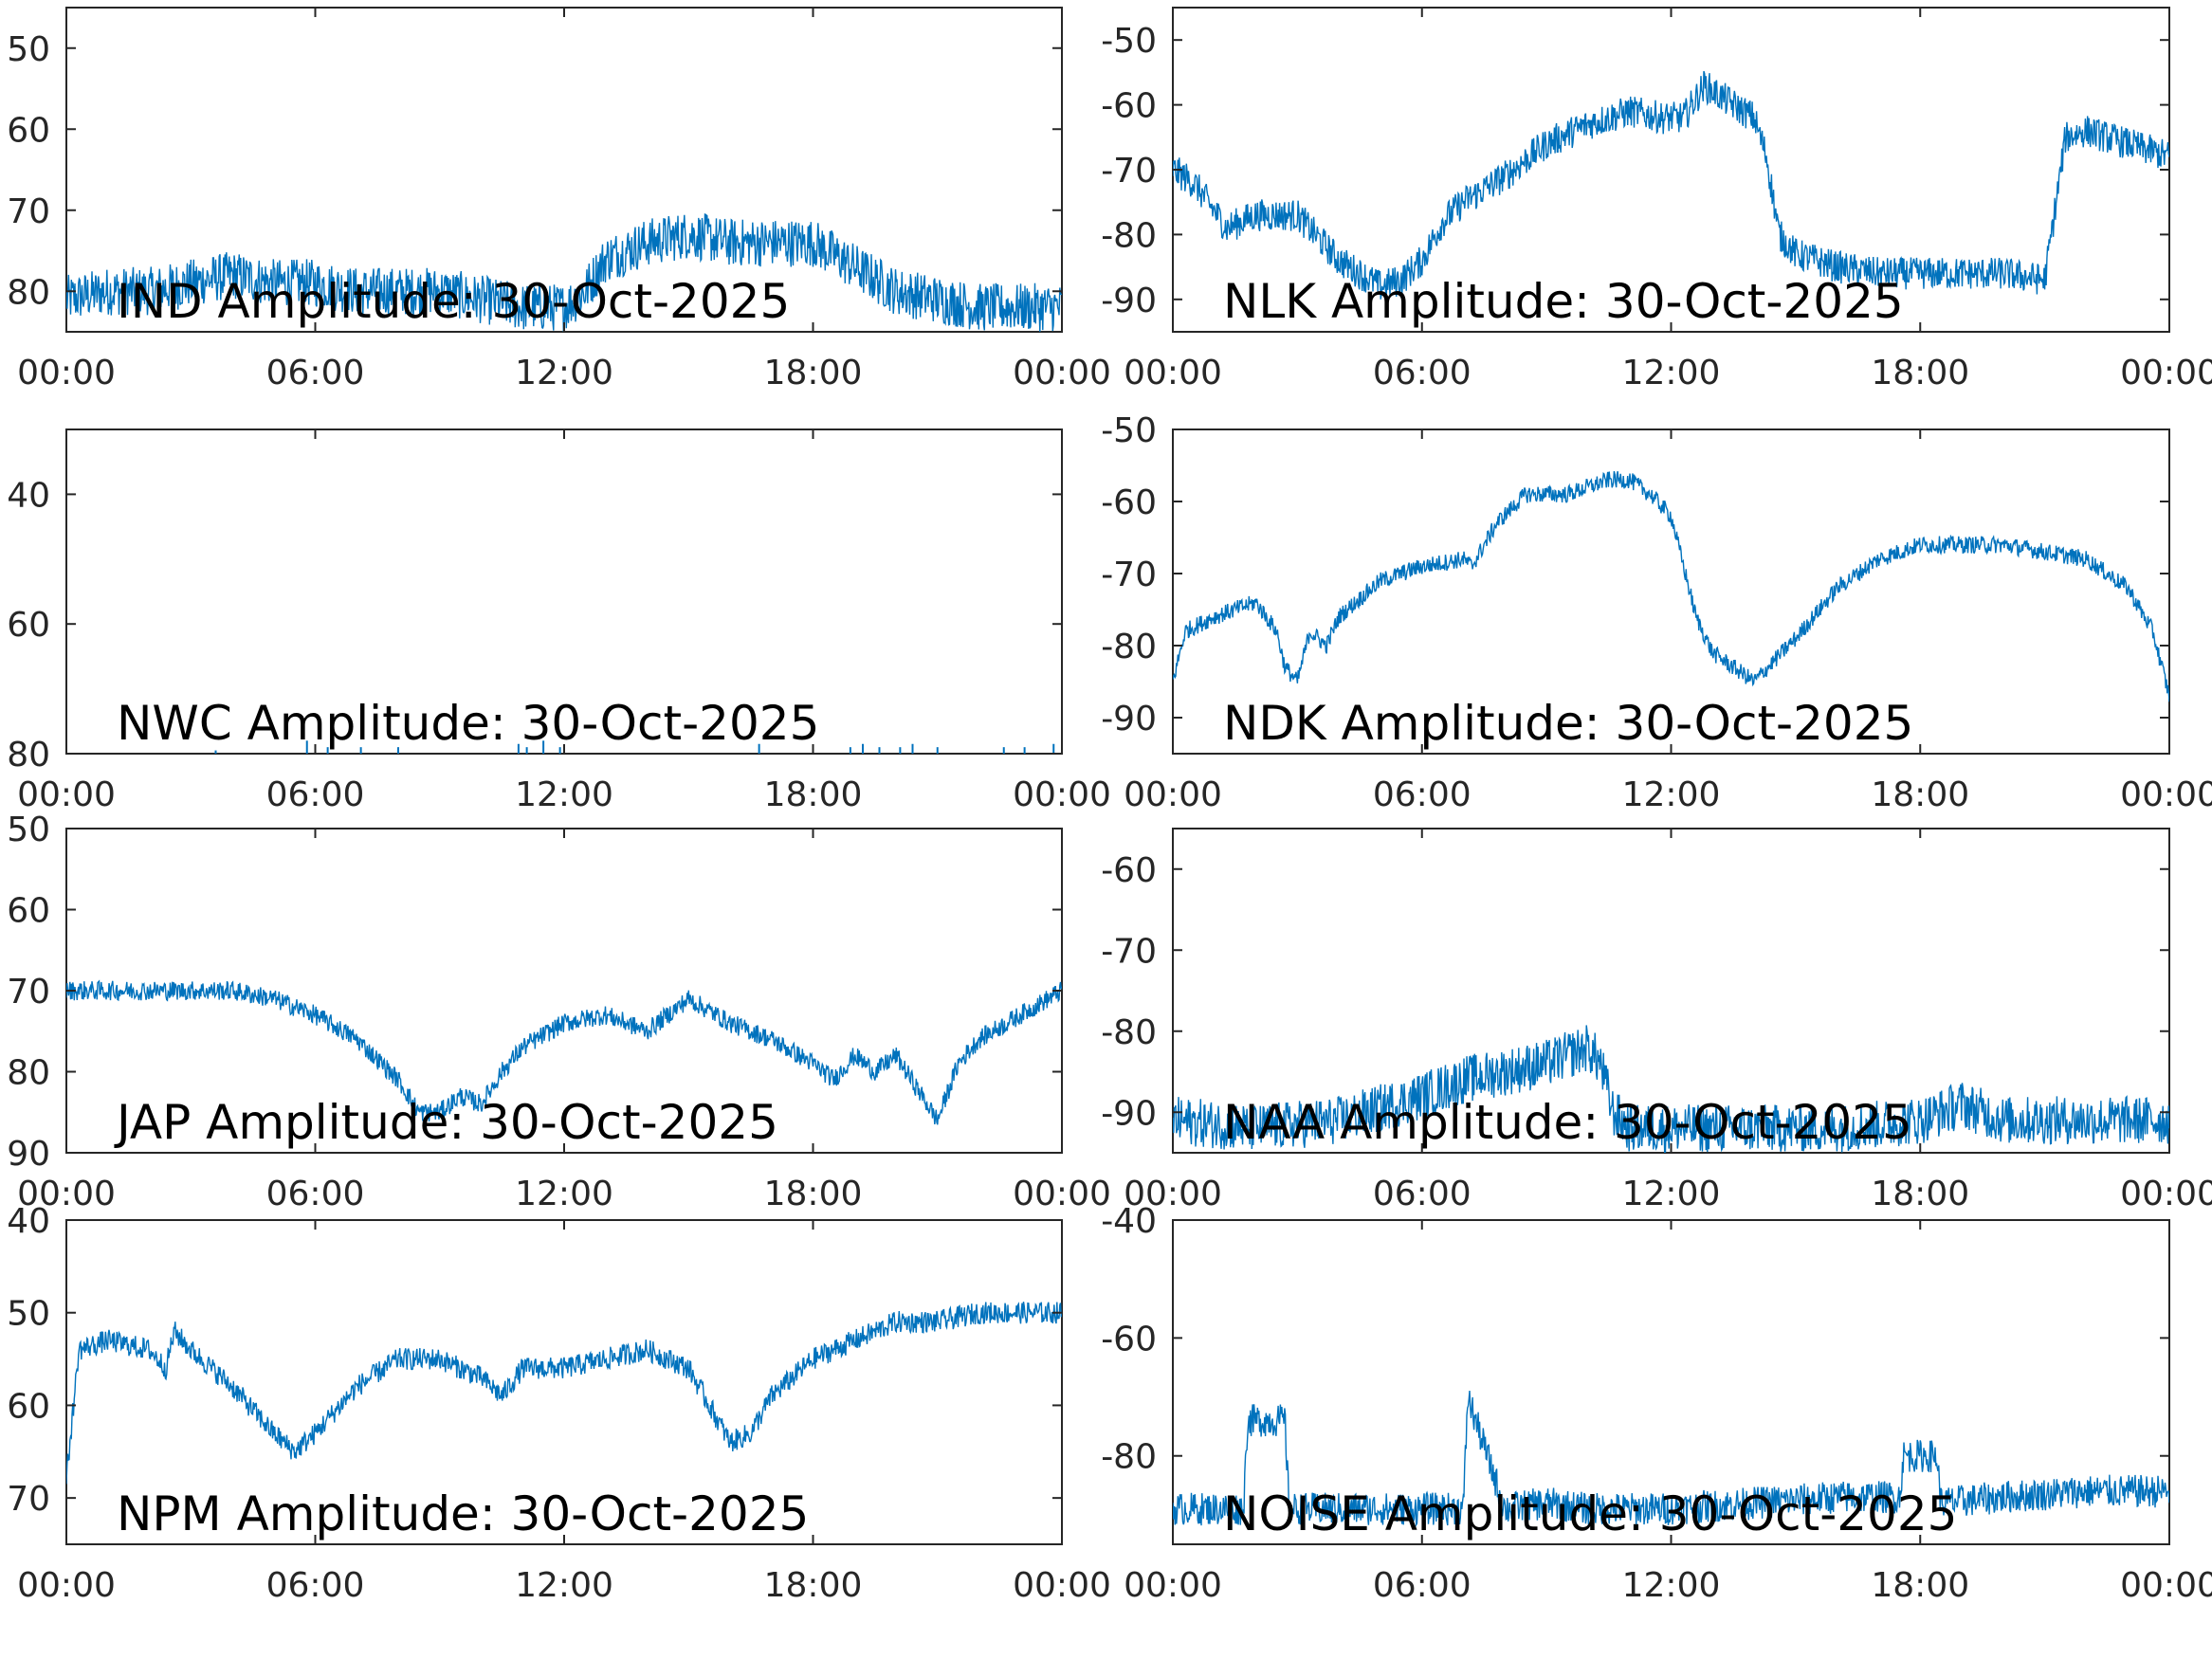  I want to click on panel-title: NWC Amplitude: 30-Oct-2025, so click(468, 723).